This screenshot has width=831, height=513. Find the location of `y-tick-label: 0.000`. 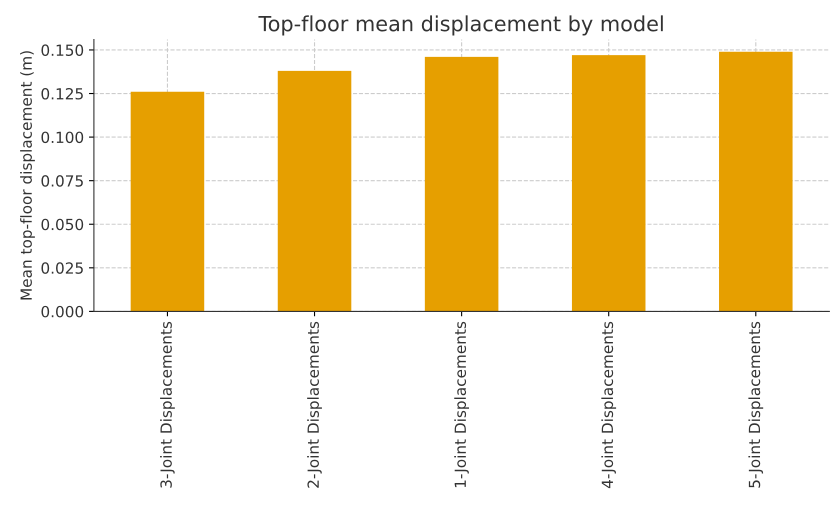

y-tick-label: 0.000 is located at coordinates (62, 312).